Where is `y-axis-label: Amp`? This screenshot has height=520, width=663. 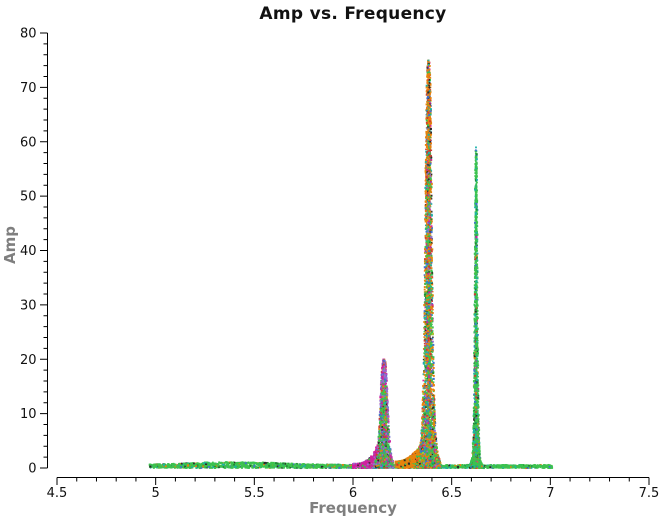
y-axis-label: Amp is located at coordinates (10, 245).